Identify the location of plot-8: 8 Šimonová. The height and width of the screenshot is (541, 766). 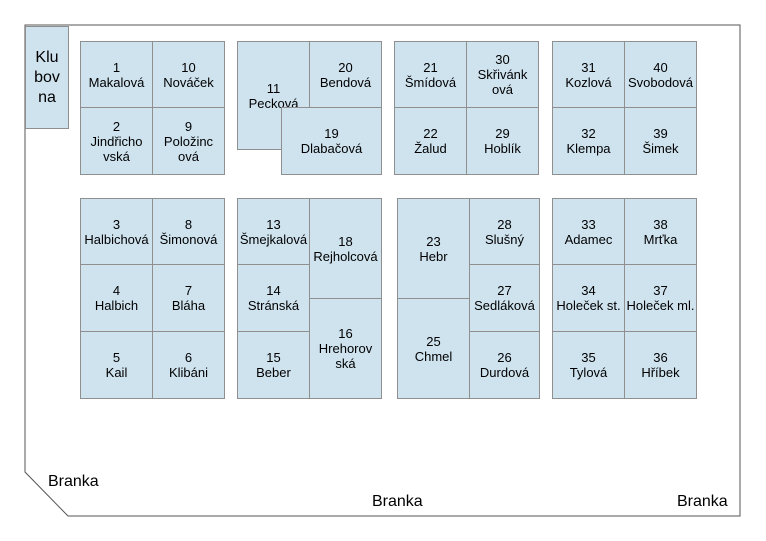
(188, 231).